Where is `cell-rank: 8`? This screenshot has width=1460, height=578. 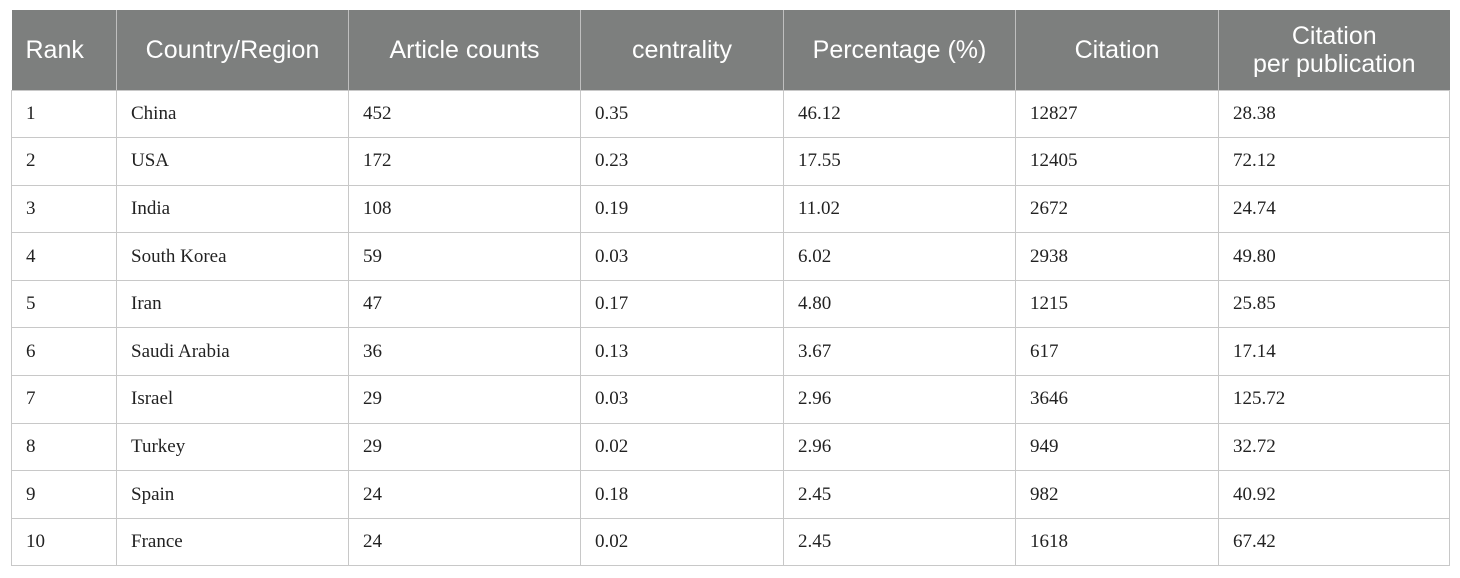 cell-rank: 8 is located at coordinates (64, 447).